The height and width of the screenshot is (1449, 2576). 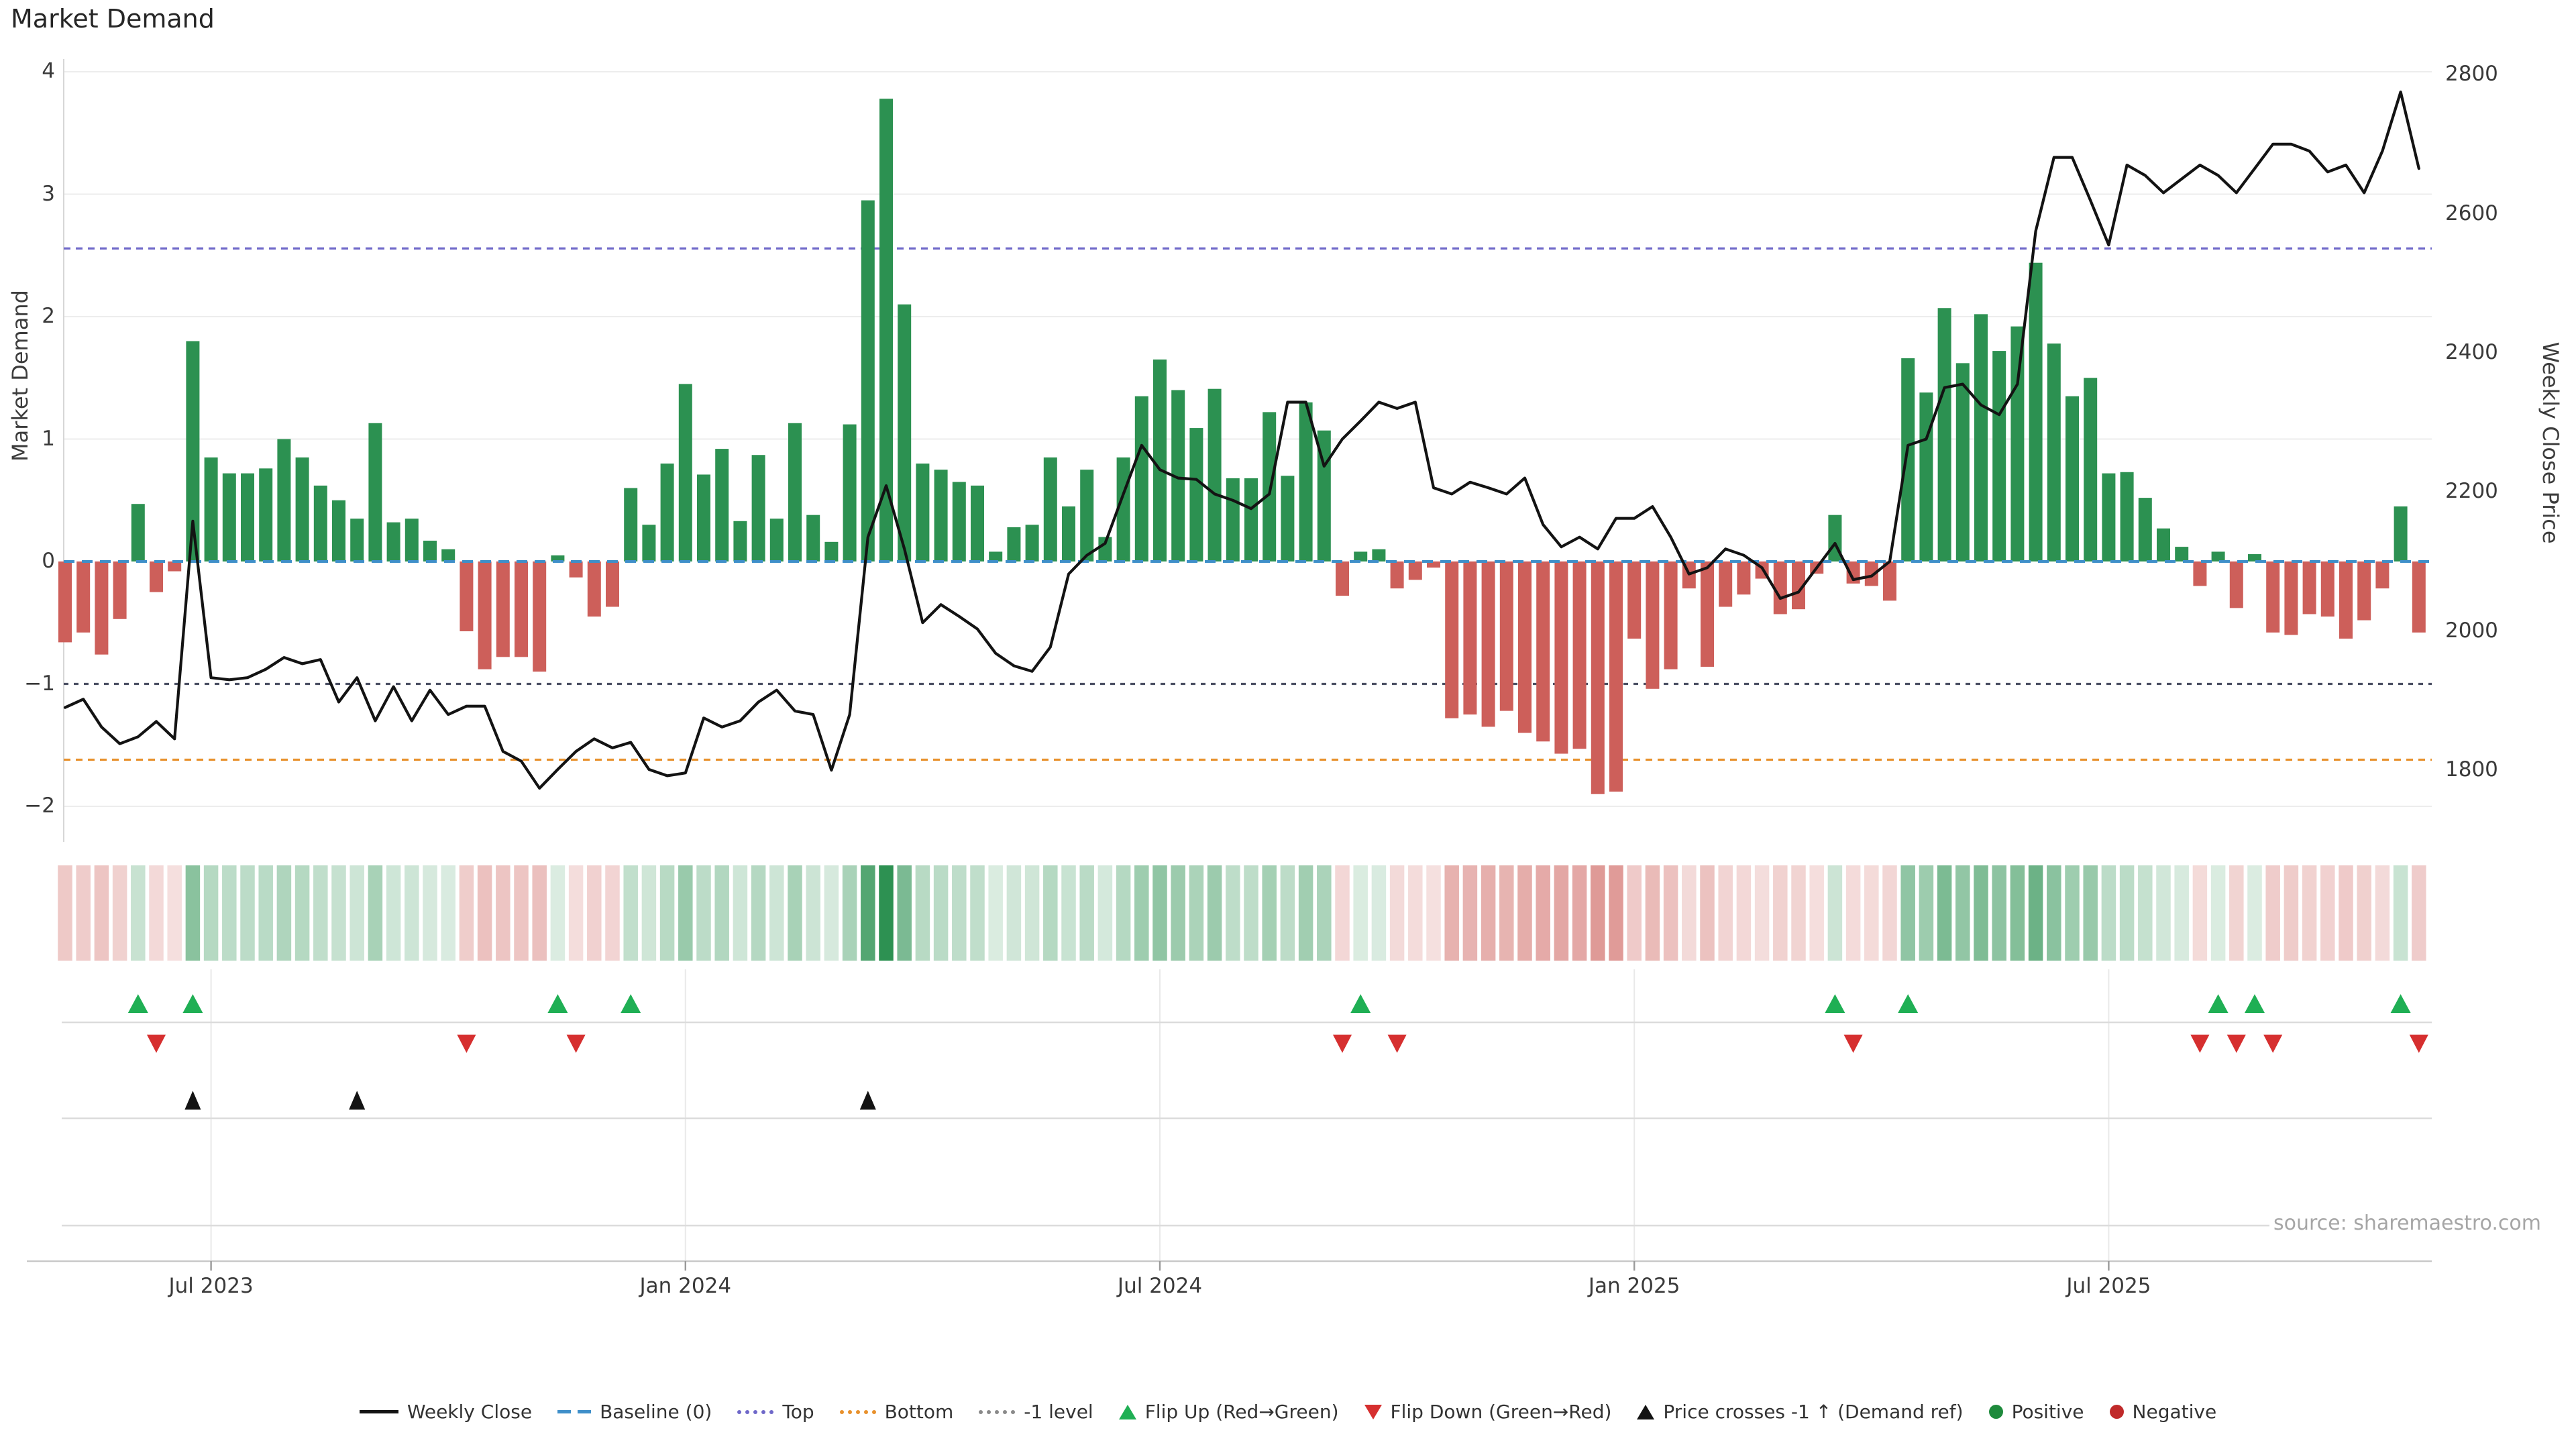 I want to click on legend-label-baseline-0: Baseline (0), so click(x=656, y=1412).